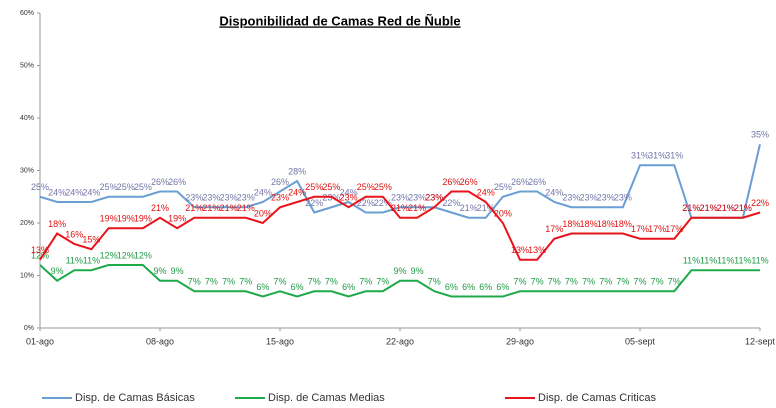 This screenshot has width=776, height=408. What do you see at coordinates (280, 341) in the screenshot?
I see `x-tick-label: 15-ago` at bounding box center [280, 341].